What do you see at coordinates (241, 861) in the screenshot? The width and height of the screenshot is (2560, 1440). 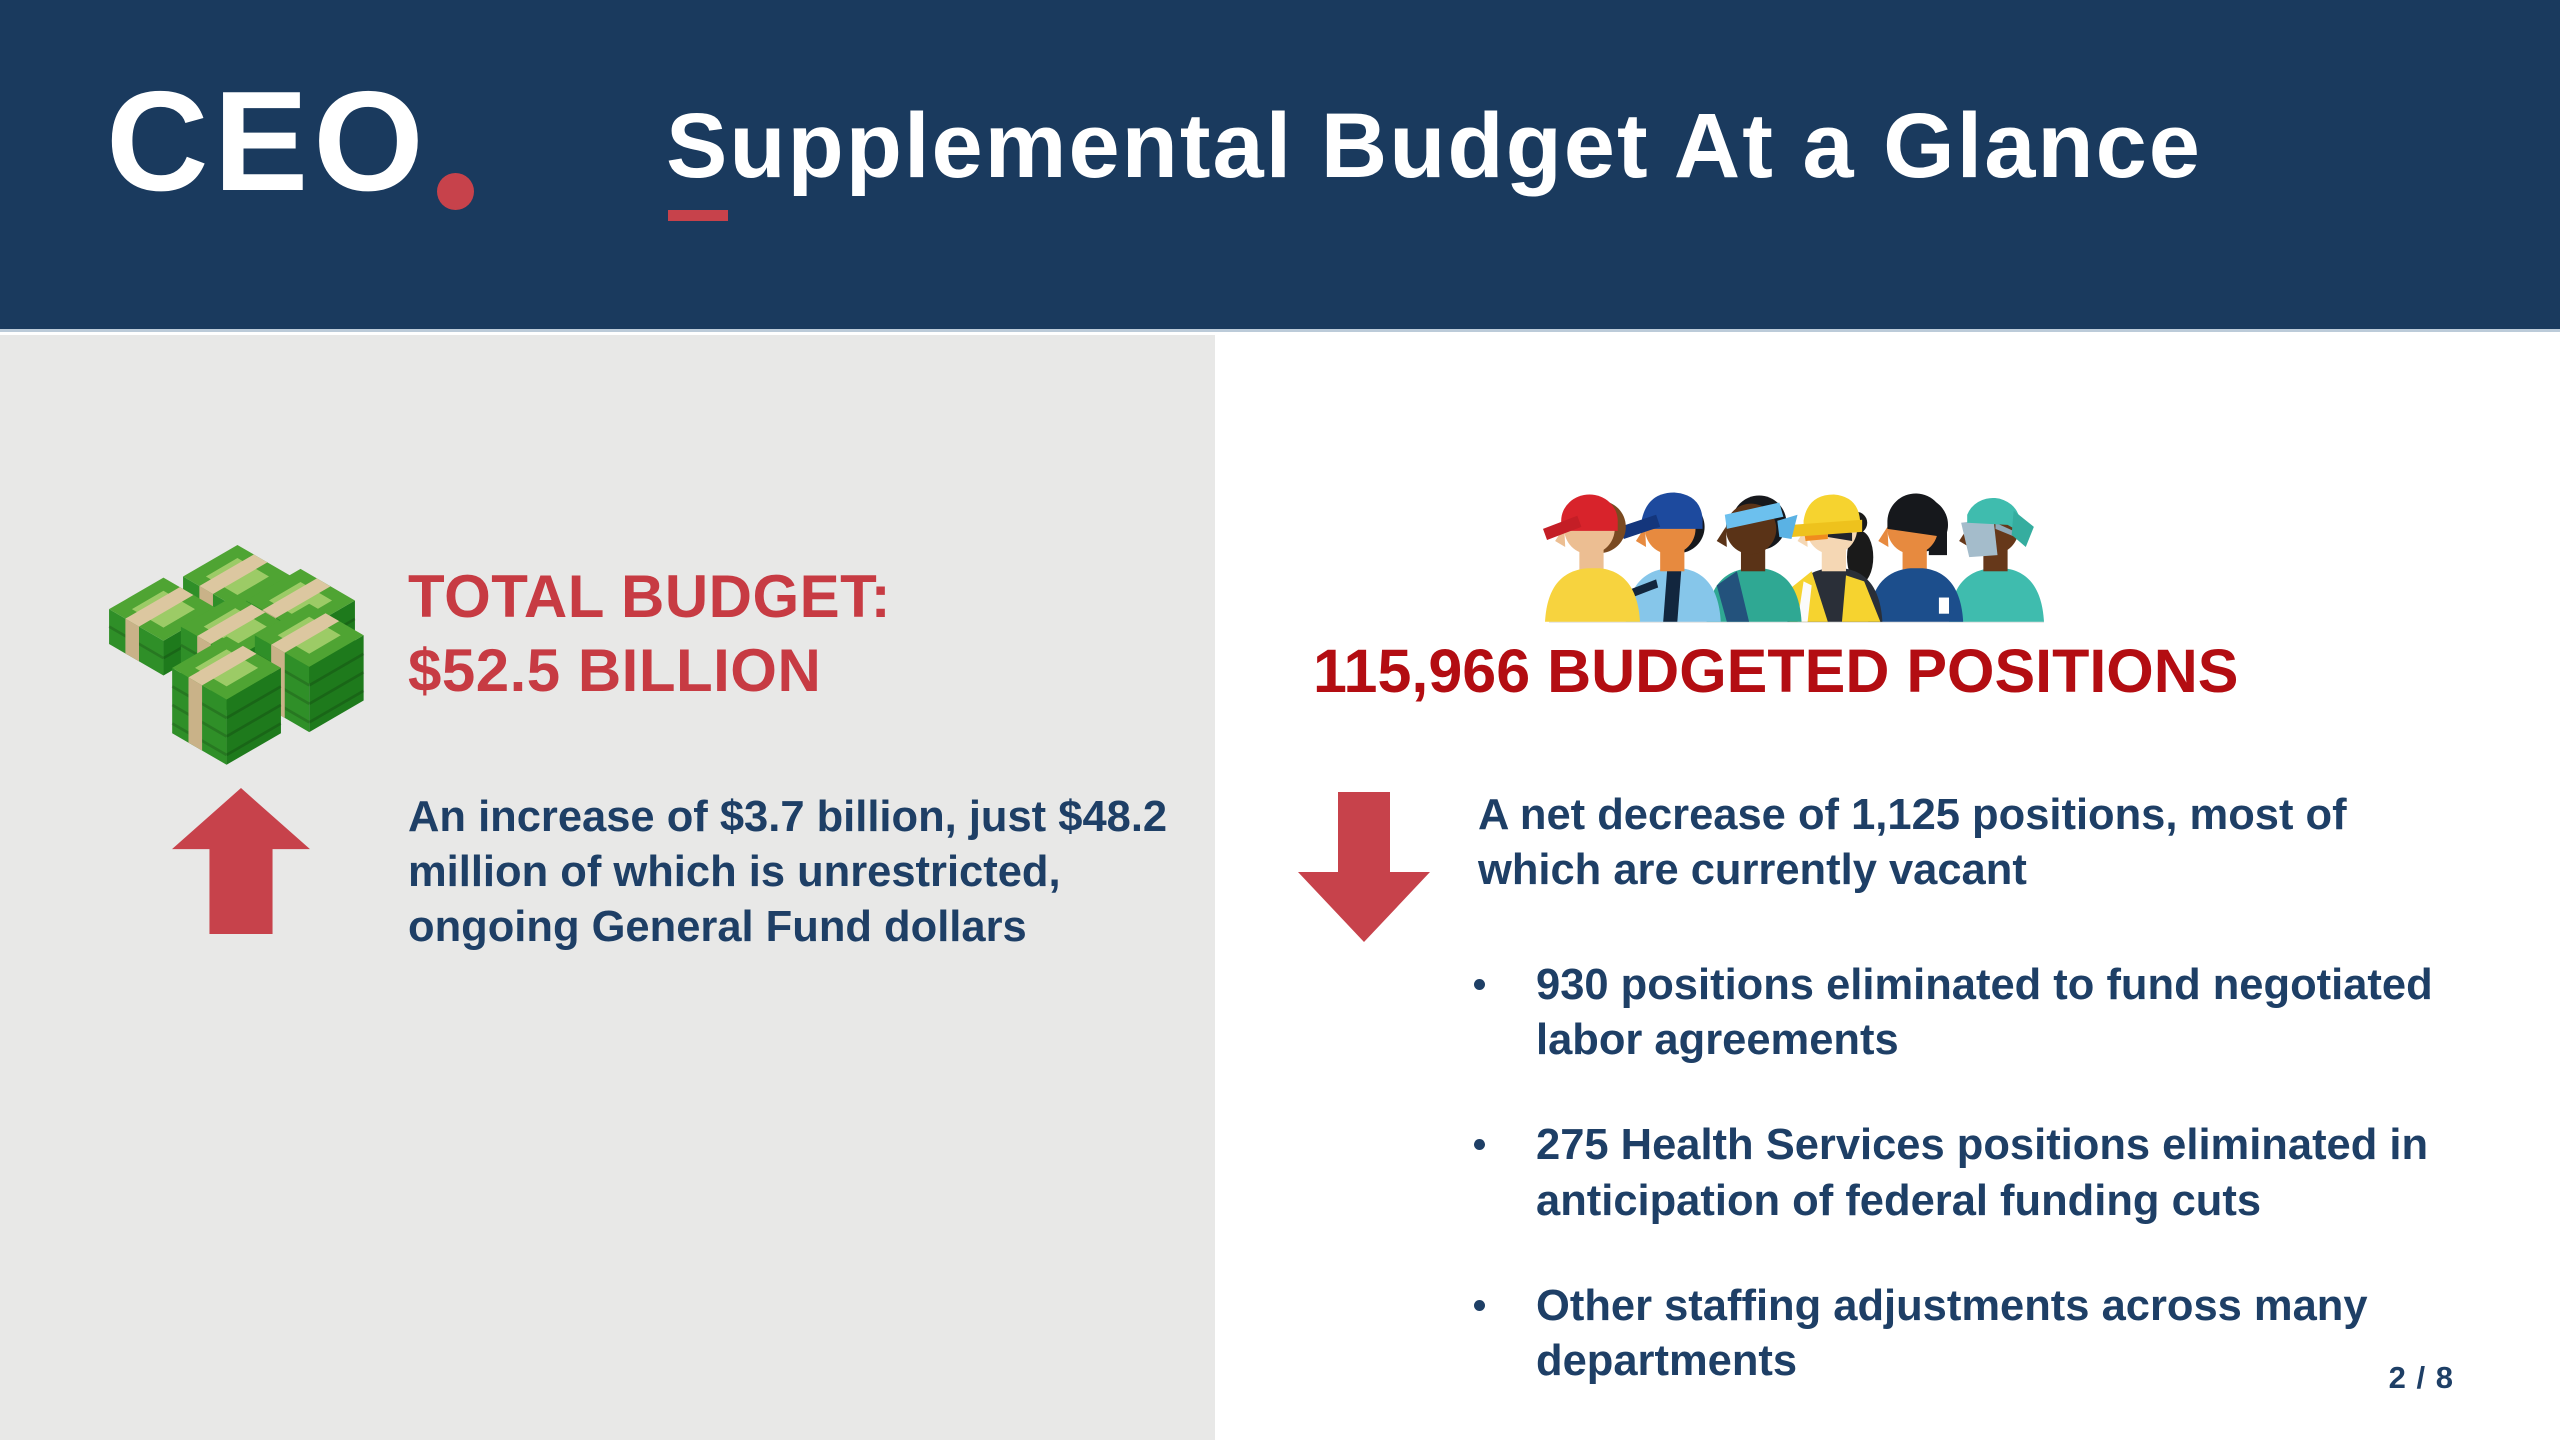 I see `increase-arrow-icon` at bounding box center [241, 861].